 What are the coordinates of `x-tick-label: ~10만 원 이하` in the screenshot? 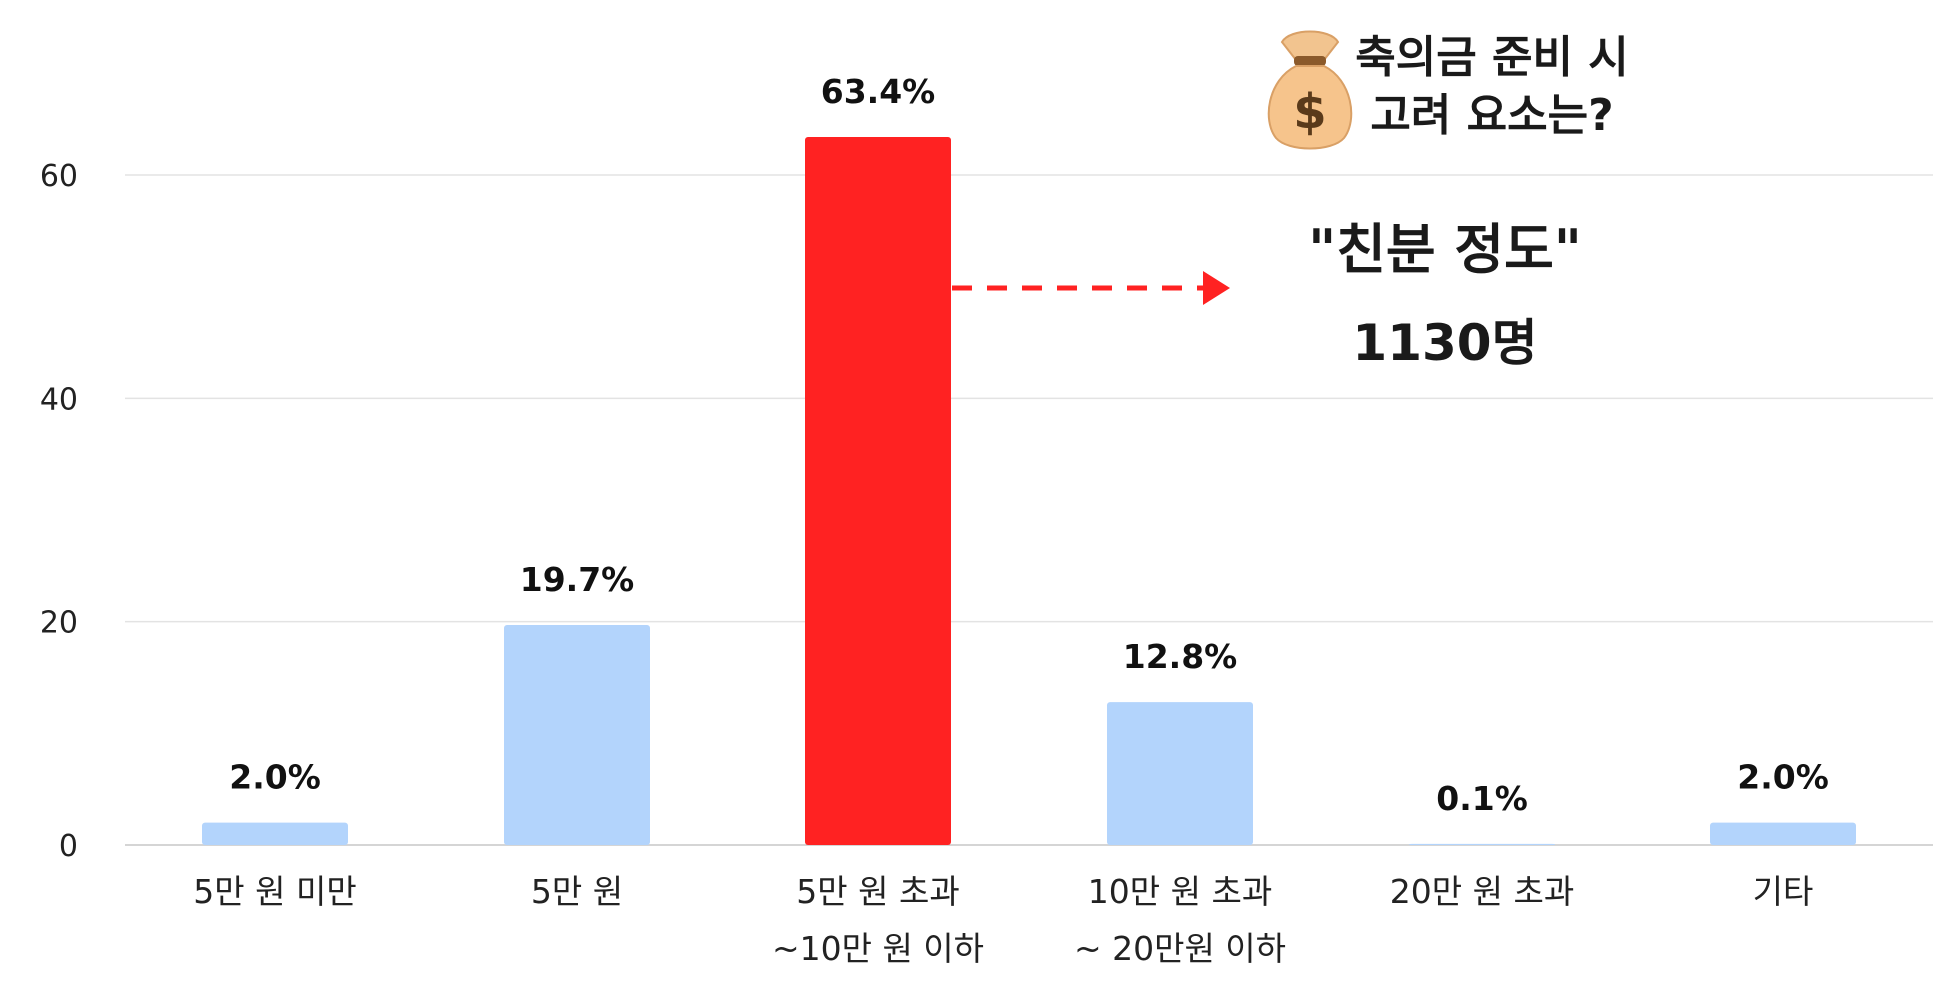 It's located at (878, 948).